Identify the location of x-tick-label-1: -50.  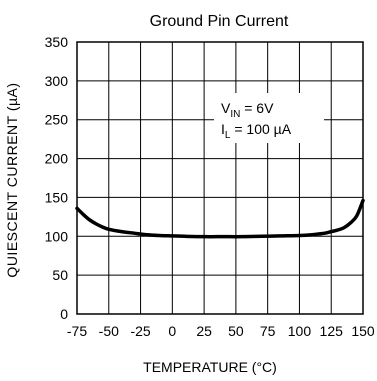
(109, 331).